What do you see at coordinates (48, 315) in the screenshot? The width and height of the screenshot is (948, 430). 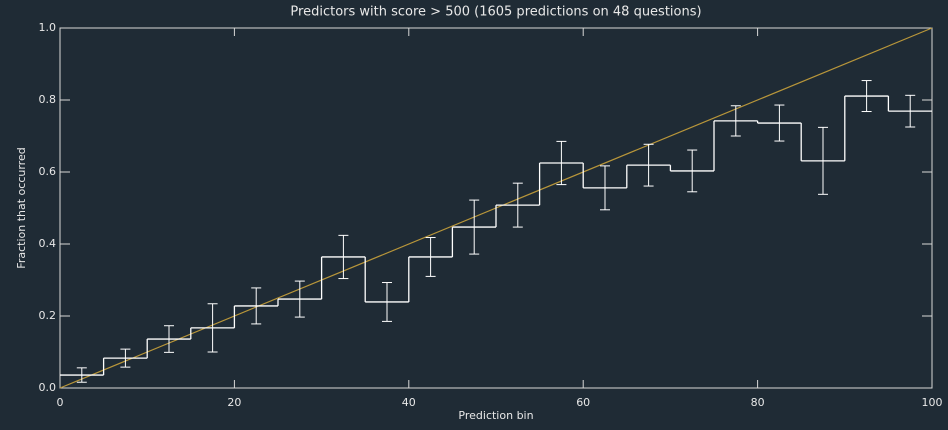 I see `y-tick-label: 0.2` at bounding box center [48, 315].